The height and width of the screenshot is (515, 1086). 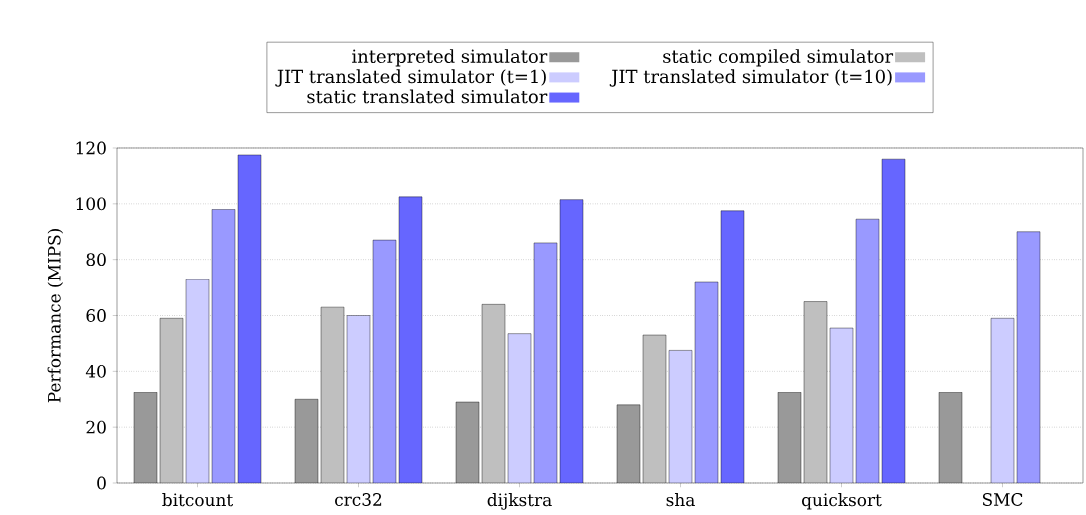 I want to click on legend-label: static compiled simulator, so click(x=778, y=58).